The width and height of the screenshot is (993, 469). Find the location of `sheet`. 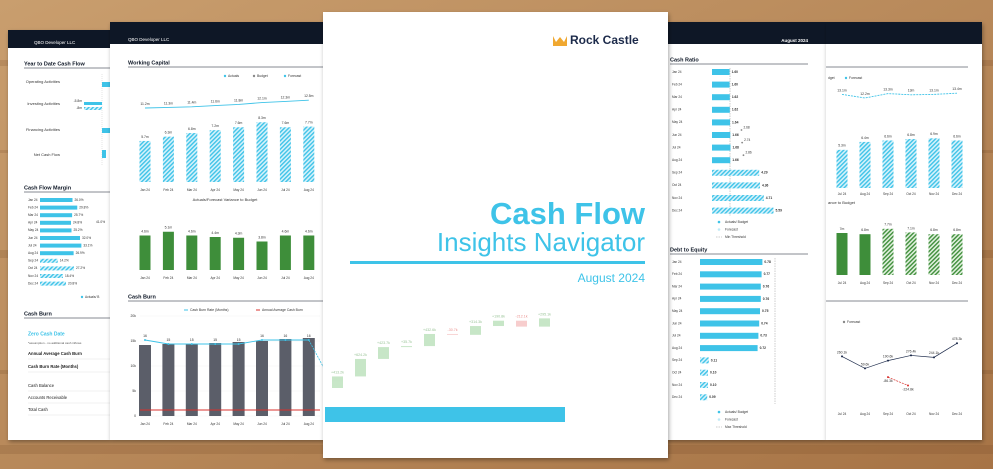

sheet is located at coordinates (59, 235).